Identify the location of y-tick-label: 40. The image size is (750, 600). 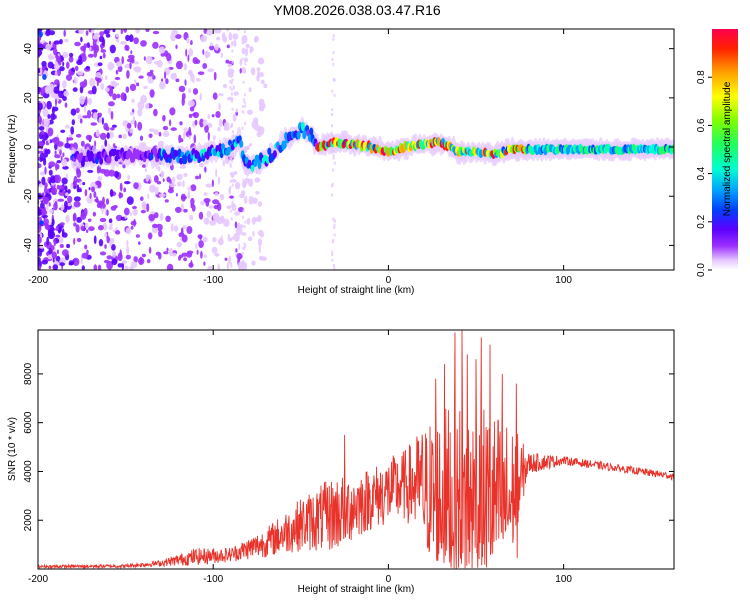
(28, 49).